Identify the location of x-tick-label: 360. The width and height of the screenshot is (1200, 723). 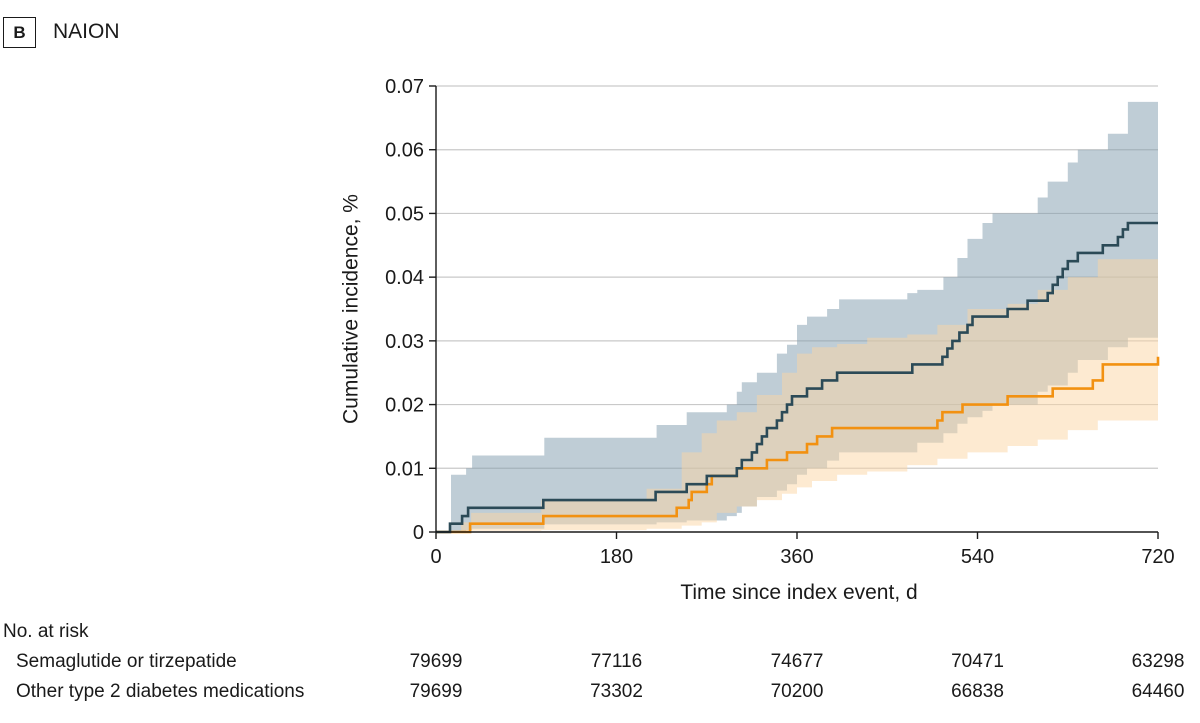
(796, 557).